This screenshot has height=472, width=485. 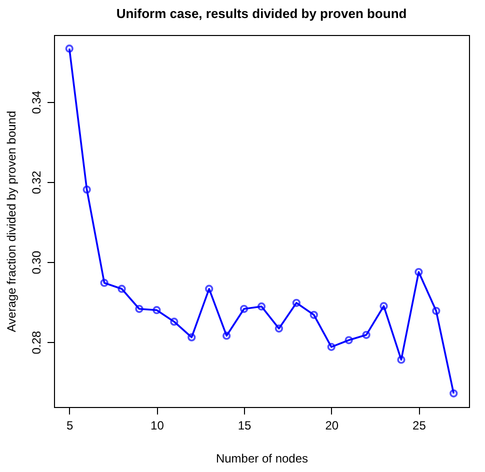 What do you see at coordinates (37, 262) in the screenshot?
I see `y-tick-label: 0.30` at bounding box center [37, 262].